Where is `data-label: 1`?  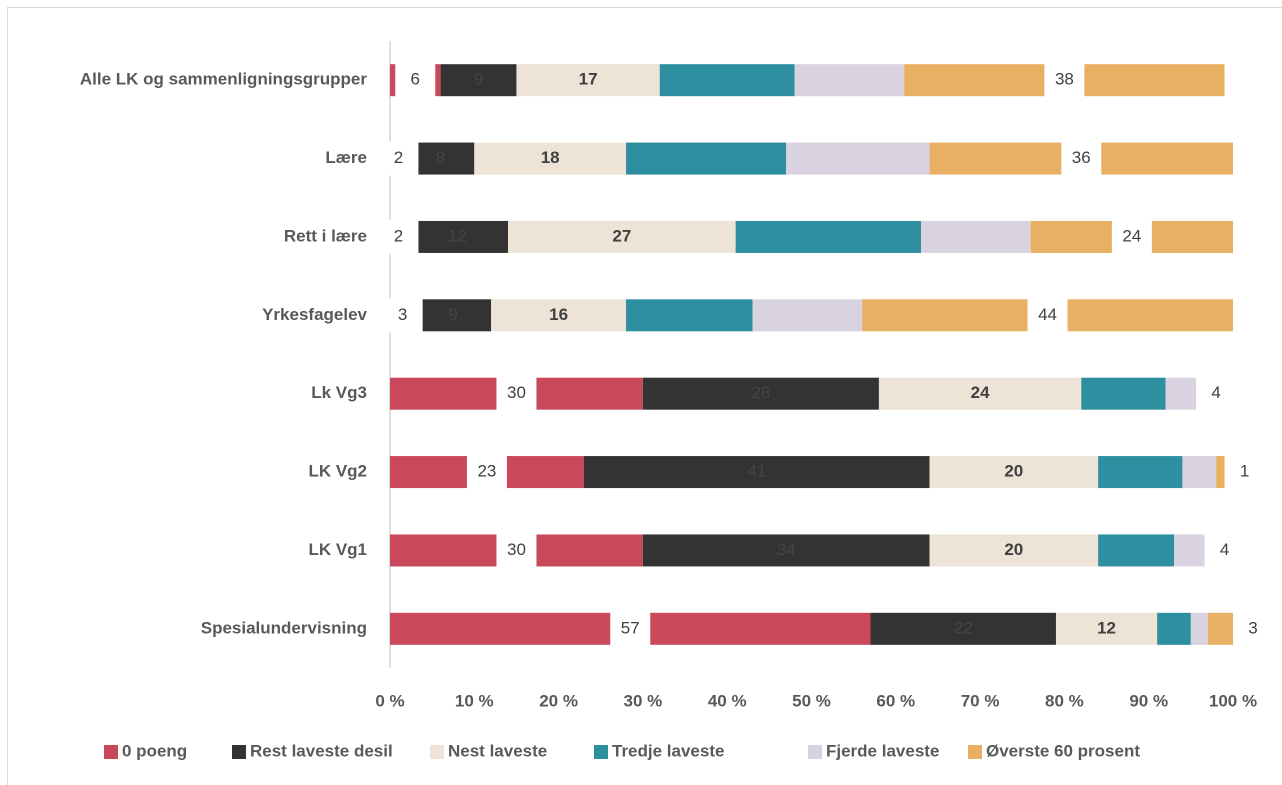 data-label: 1 is located at coordinates (1244, 471).